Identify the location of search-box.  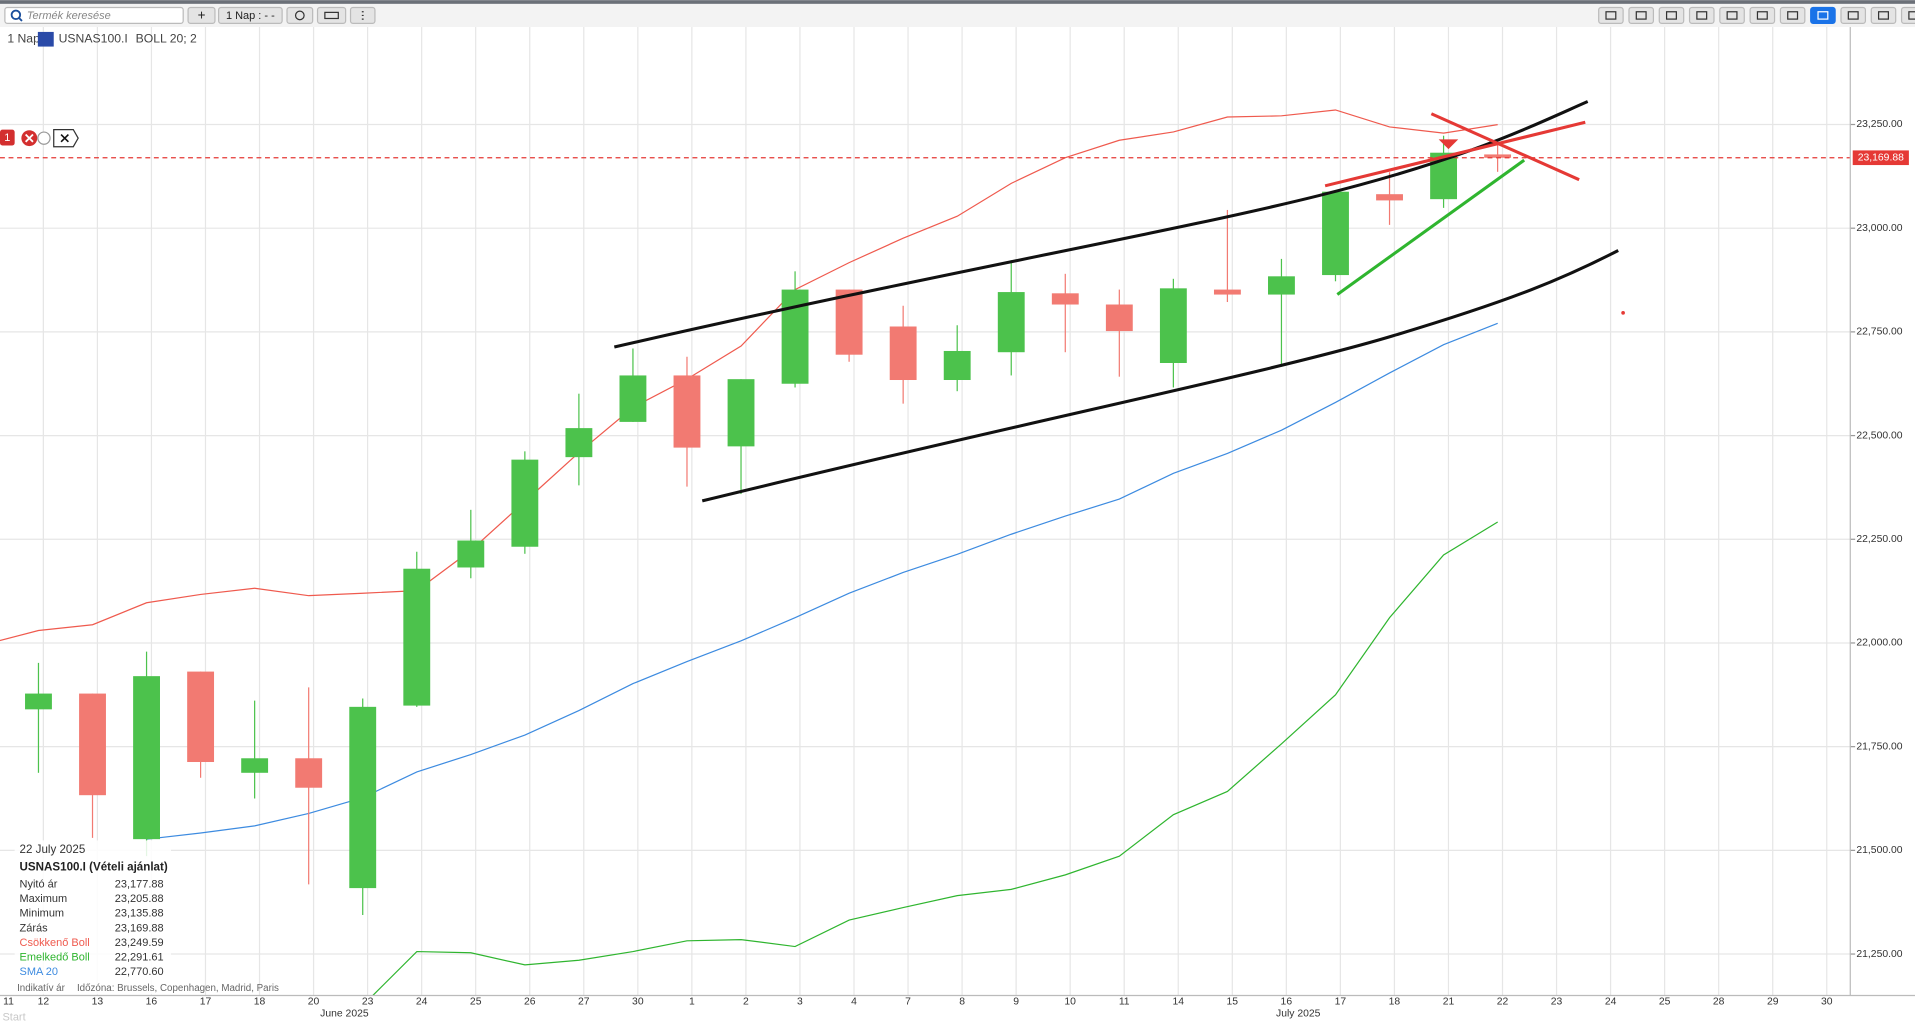
(94, 15).